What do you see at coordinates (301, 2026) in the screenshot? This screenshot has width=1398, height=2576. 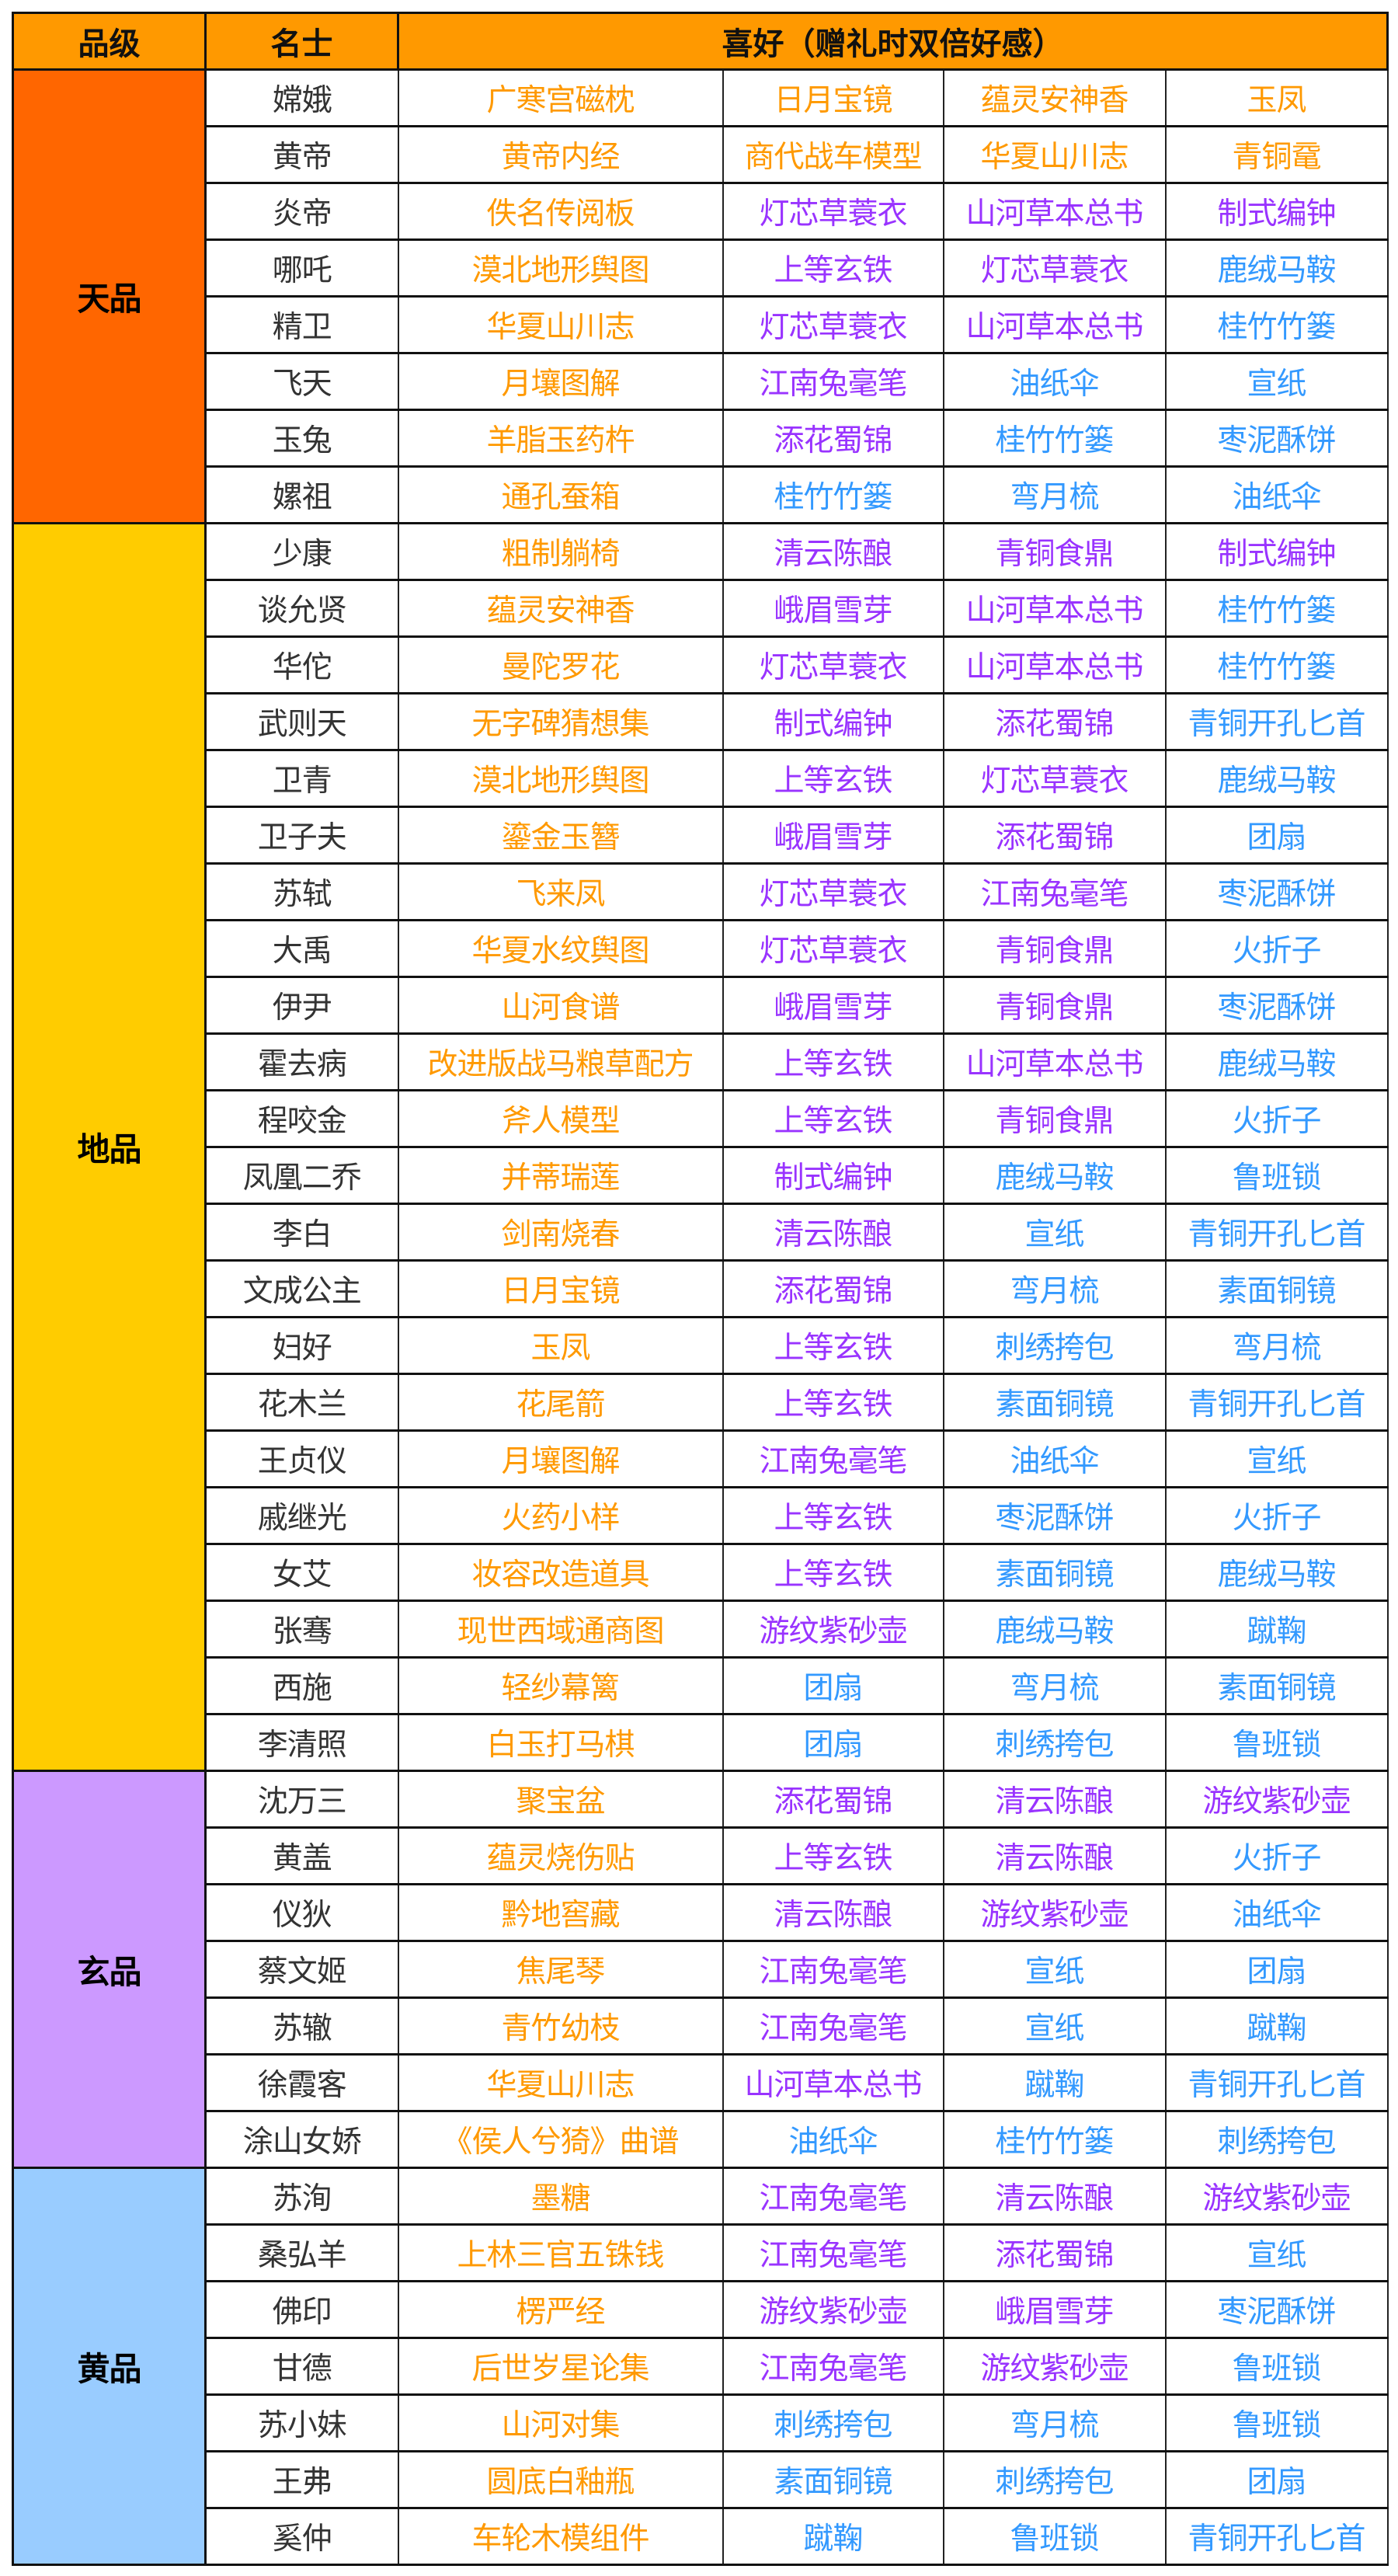 I see `character-name: 苏辙` at bounding box center [301, 2026].